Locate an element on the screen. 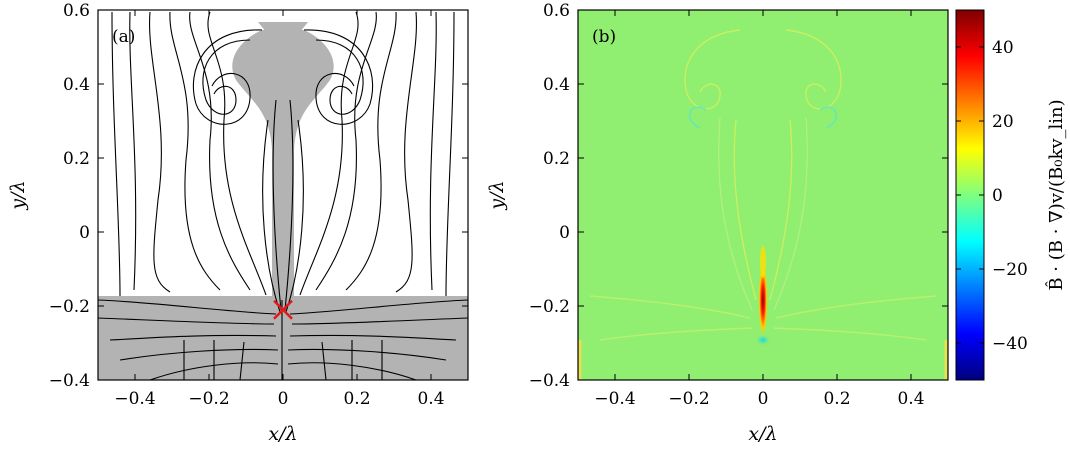 This screenshot has width=1070, height=453. colorbar-tick-label: −40 is located at coordinates (1010, 344).